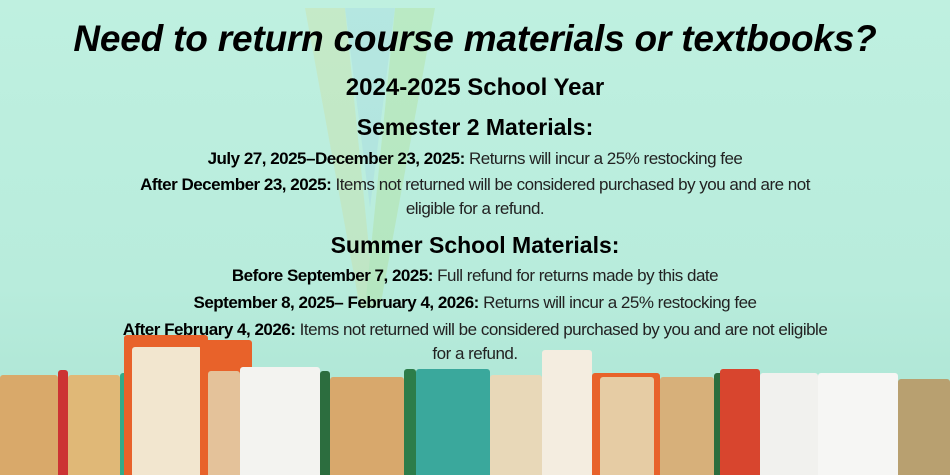 This screenshot has width=950, height=475. What do you see at coordinates (209, 329) in the screenshot?
I see `date-range: After February 4, 2026:` at bounding box center [209, 329].